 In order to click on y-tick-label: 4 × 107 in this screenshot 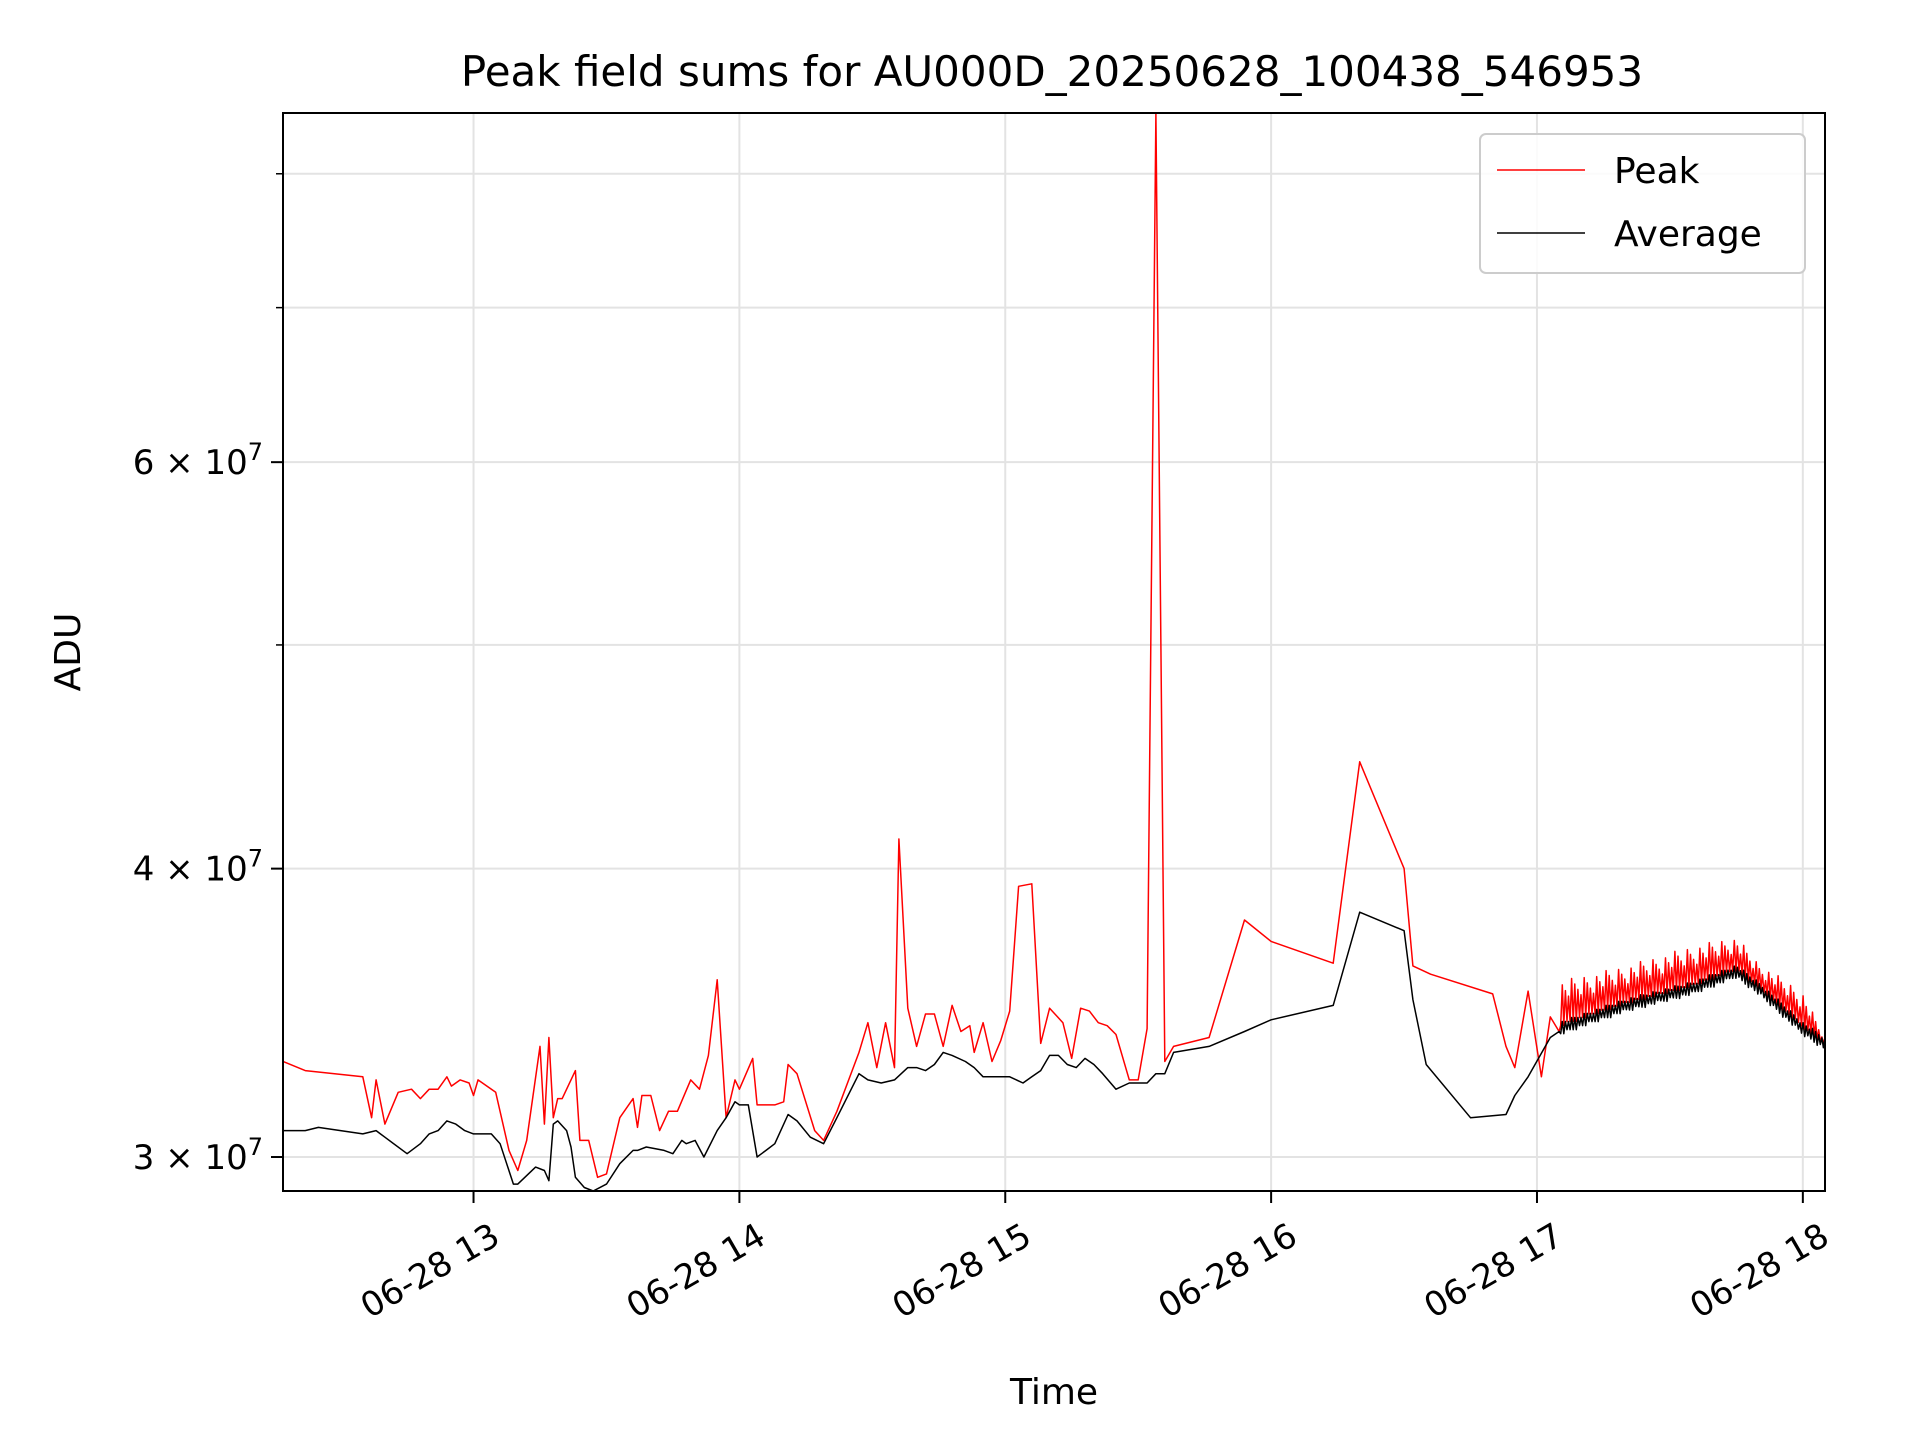, I will do `click(198, 867)`.